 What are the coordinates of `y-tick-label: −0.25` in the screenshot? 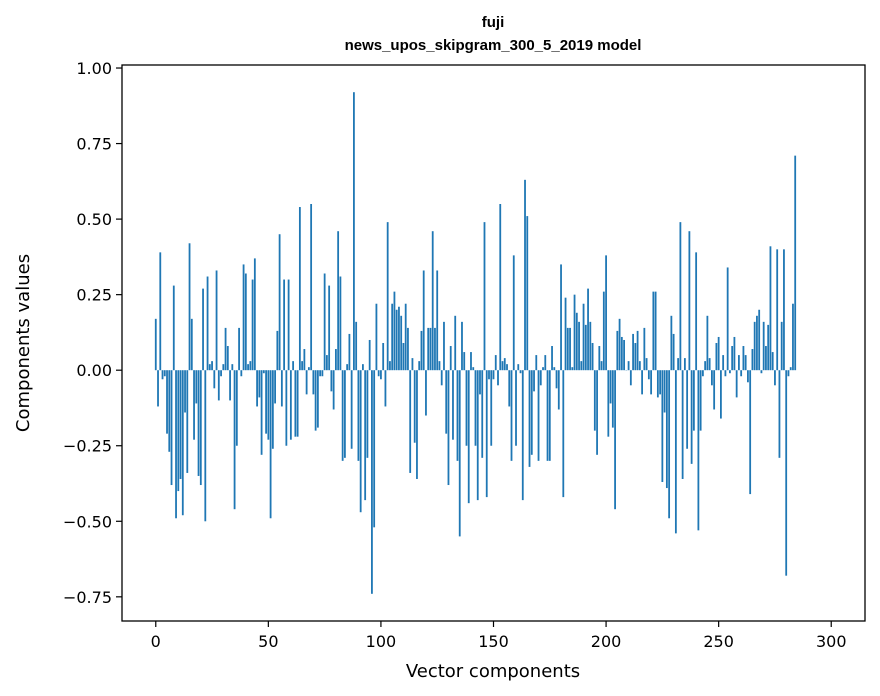 It's located at (87, 446).